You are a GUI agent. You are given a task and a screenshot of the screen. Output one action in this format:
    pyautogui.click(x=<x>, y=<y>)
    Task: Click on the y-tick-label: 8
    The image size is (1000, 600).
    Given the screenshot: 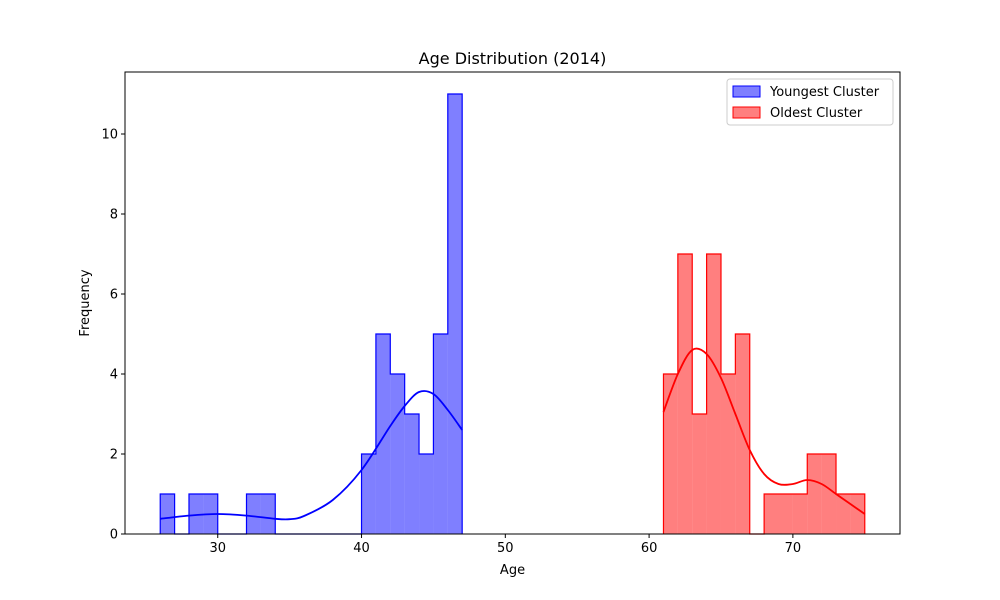 What is the action you would take?
    pyautogui.click(x=114, y=215)
    